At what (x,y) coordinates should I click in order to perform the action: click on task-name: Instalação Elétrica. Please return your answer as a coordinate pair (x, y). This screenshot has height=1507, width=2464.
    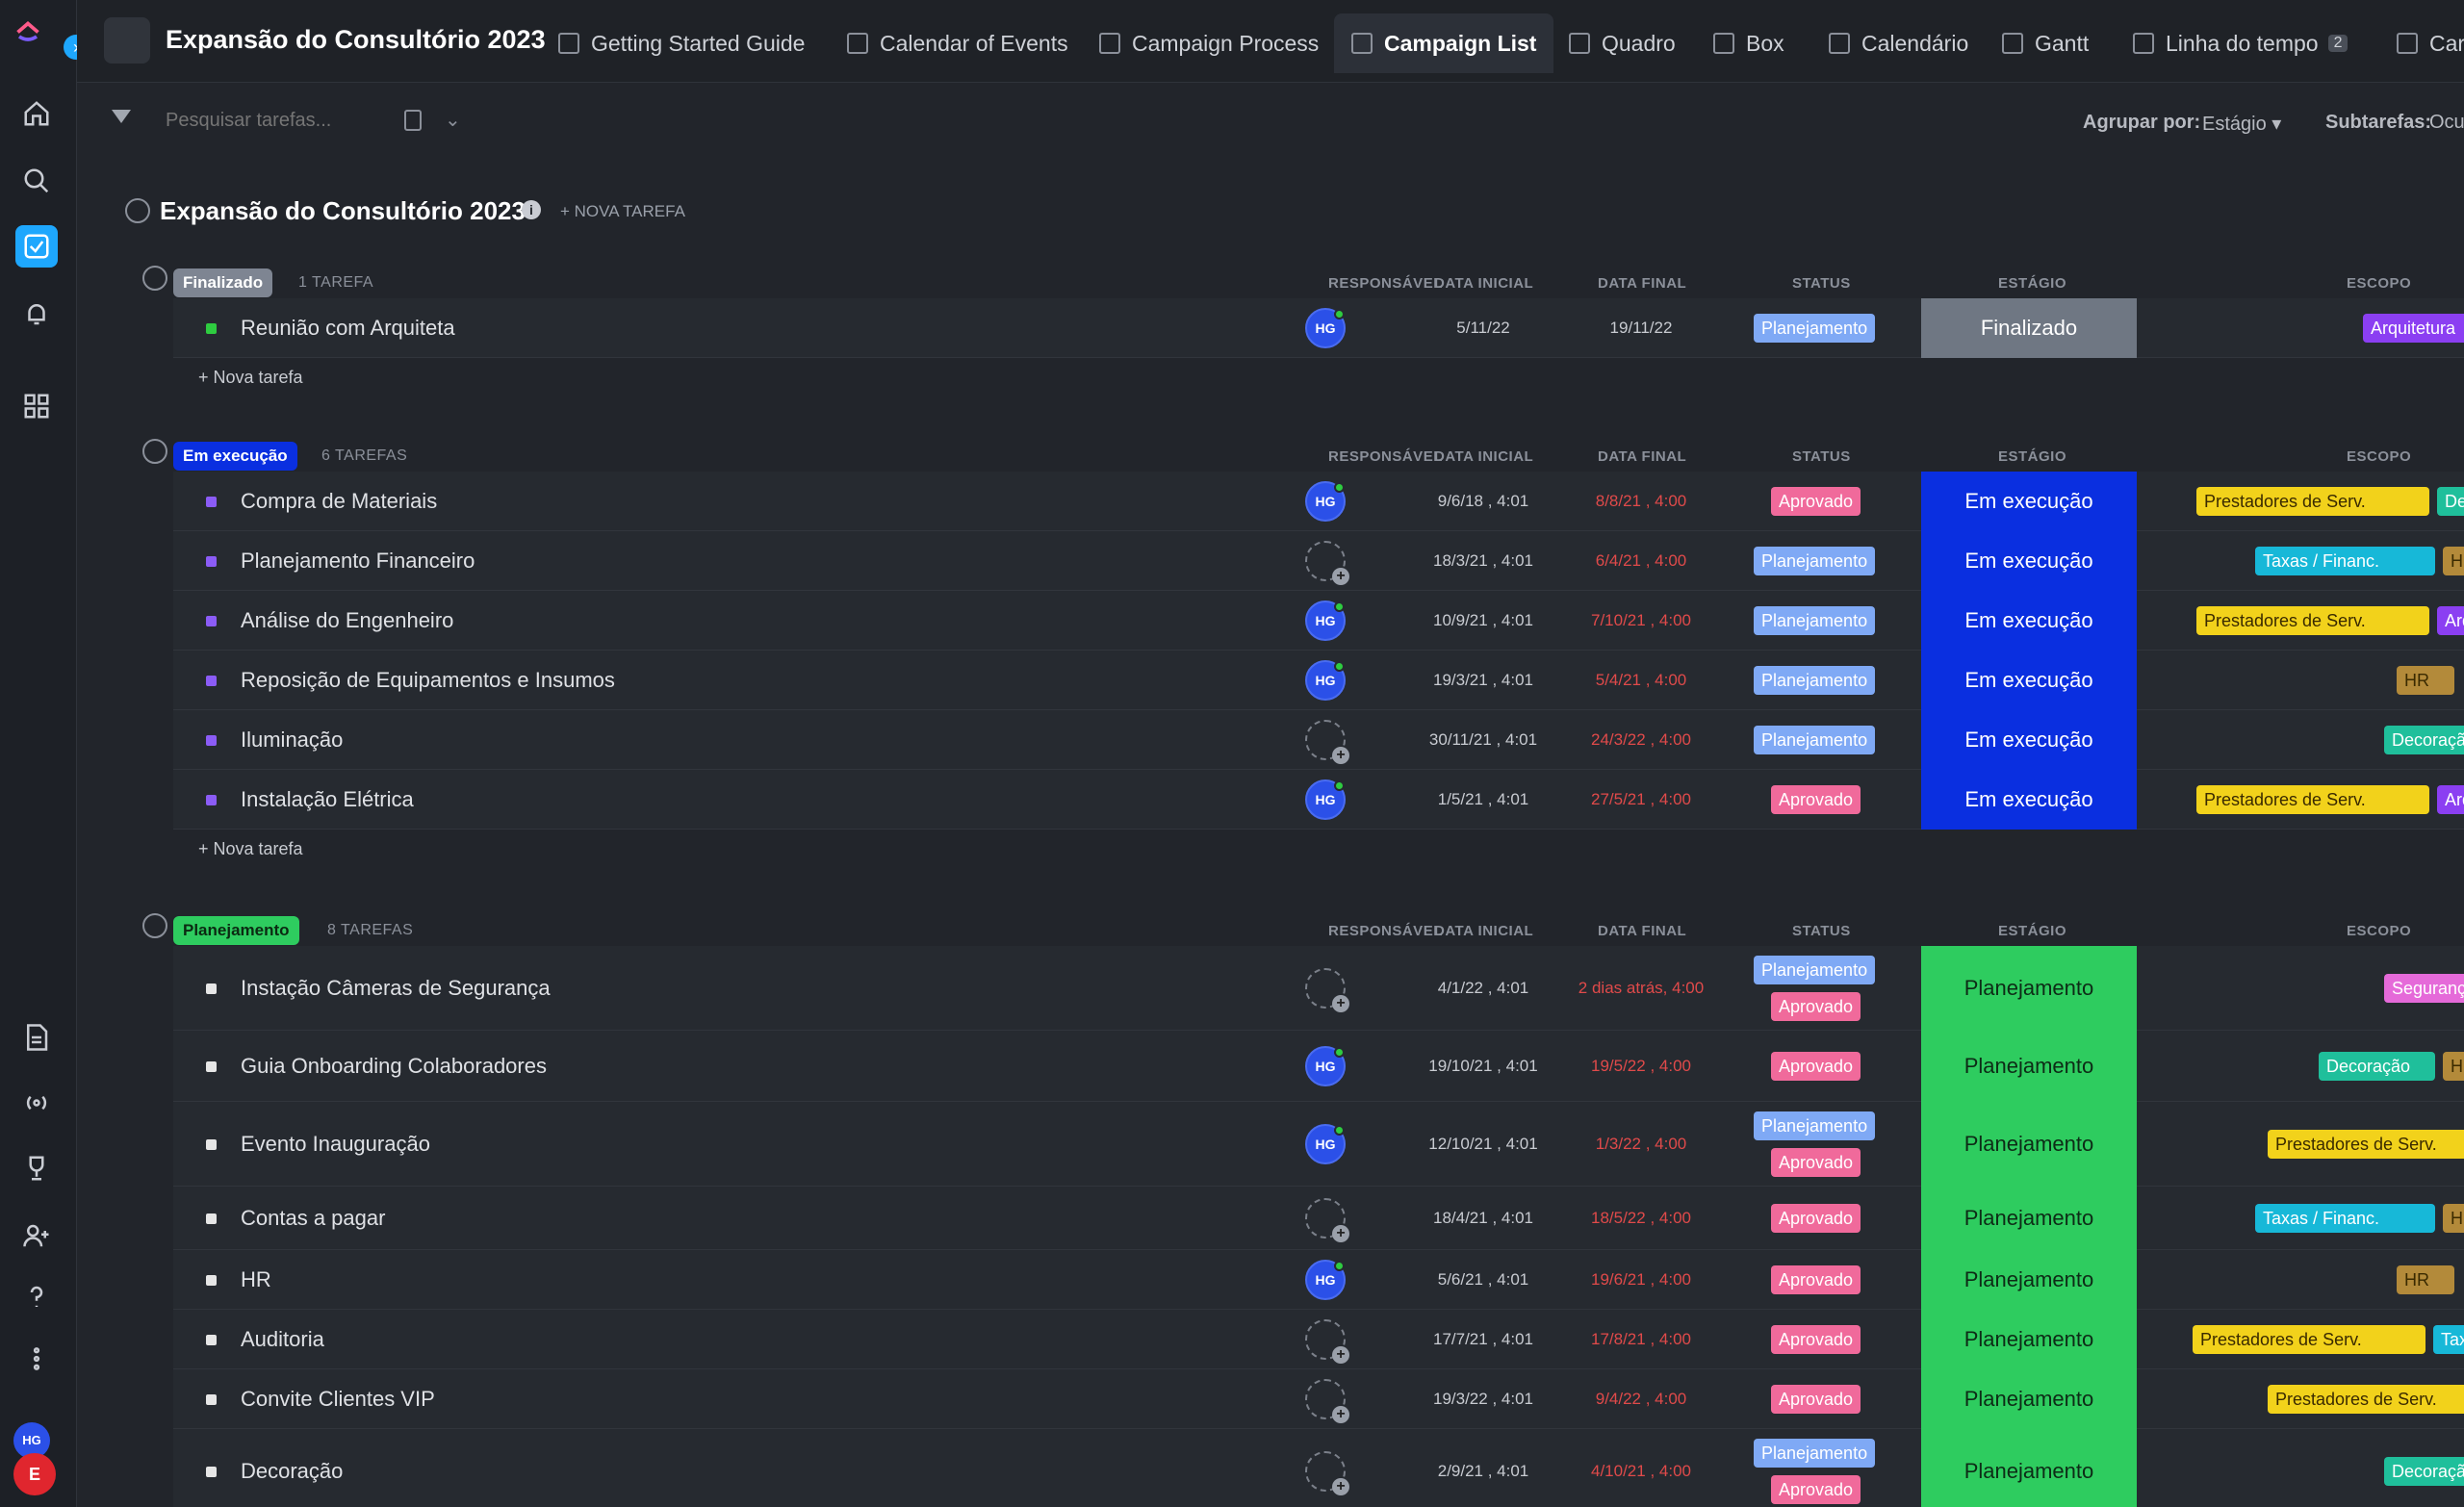
    Looking at the image, I should click on (327, 799).